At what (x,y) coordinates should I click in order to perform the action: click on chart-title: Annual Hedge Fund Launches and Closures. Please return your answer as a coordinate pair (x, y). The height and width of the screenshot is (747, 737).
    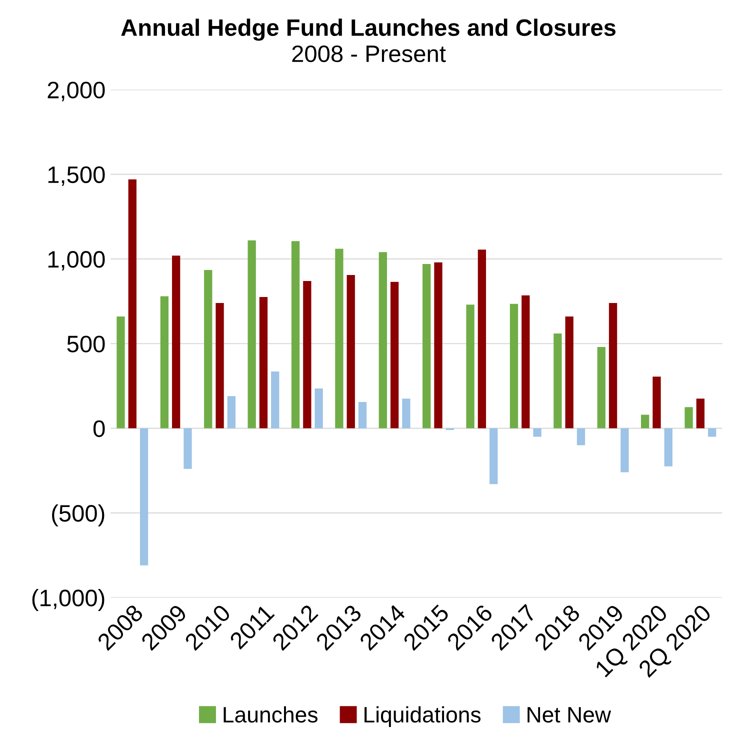
    Looking at the image, I should click on (368, 29).